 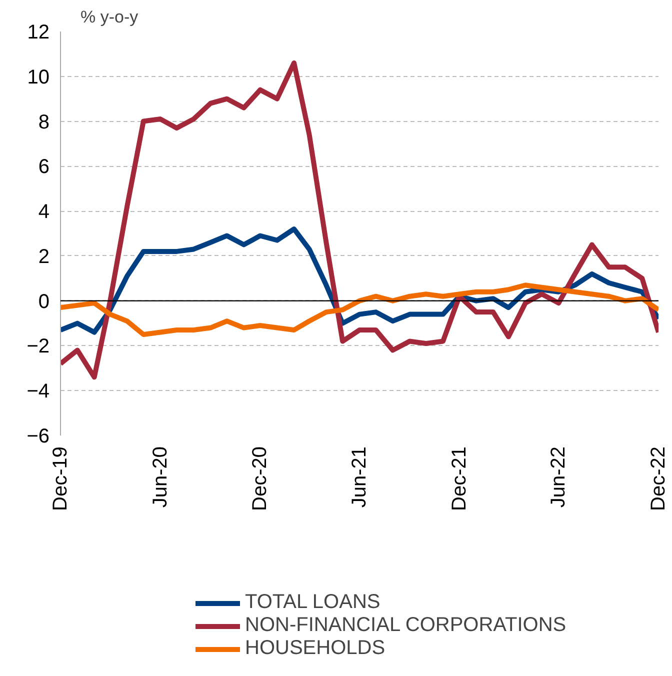 What do you see at coordinates (44, 257) in the screenshot?
I see `y-tick-label: 2` at bounding box center [44, 257].